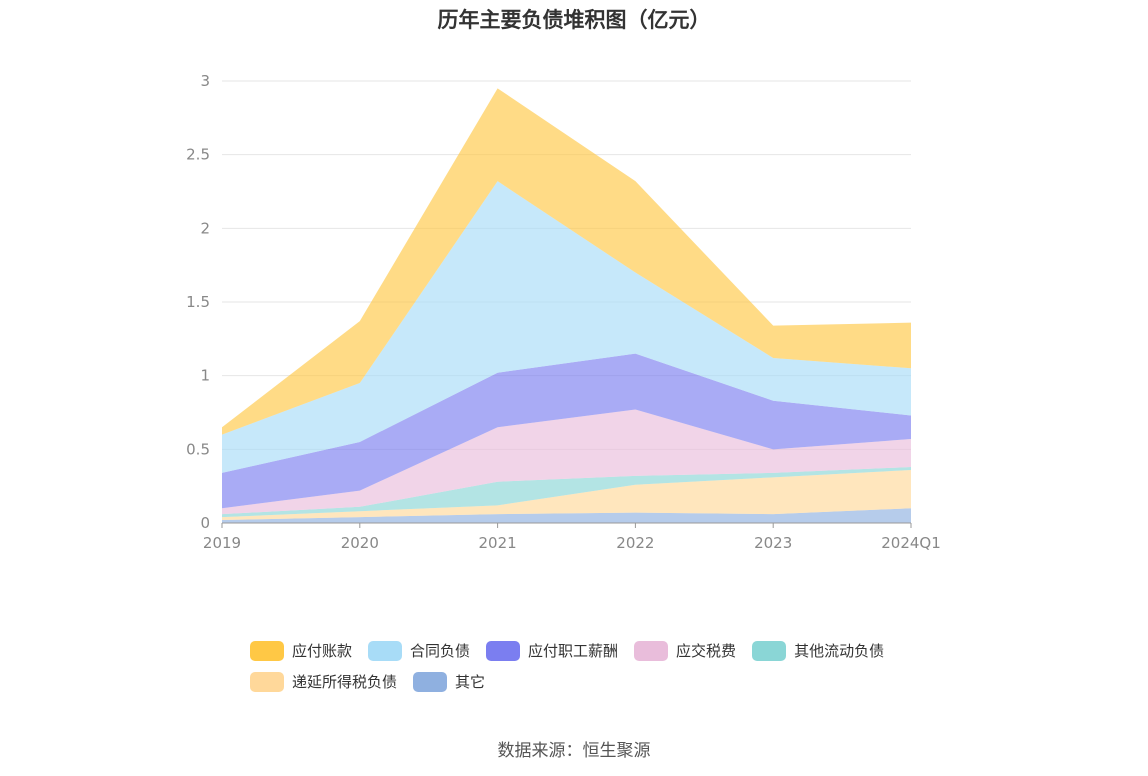  Describe the element at coordinates (440, 651) in the screenshot. I see `legend-label: 合同负债` at that location.